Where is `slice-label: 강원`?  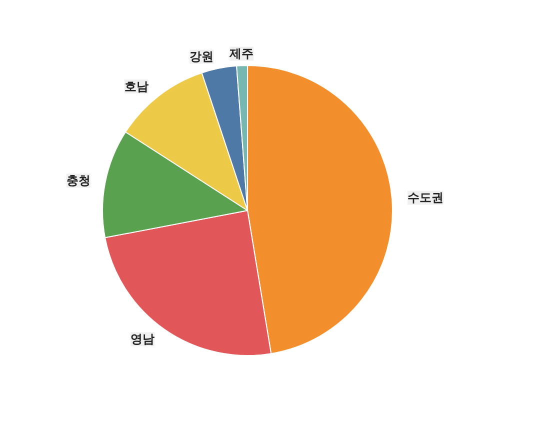
slice-label: 강원 is located at coordinates (202, 57).